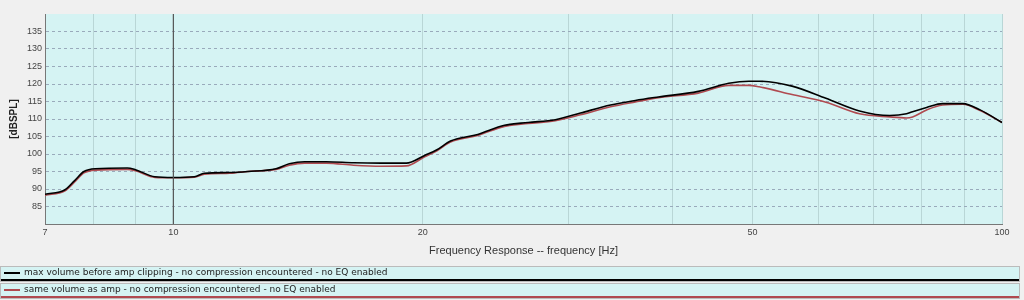  What do you see at coordinates (752, 231) in the screenshot?
I see `x-tick-label: 50` at bounding box center [752, 231].